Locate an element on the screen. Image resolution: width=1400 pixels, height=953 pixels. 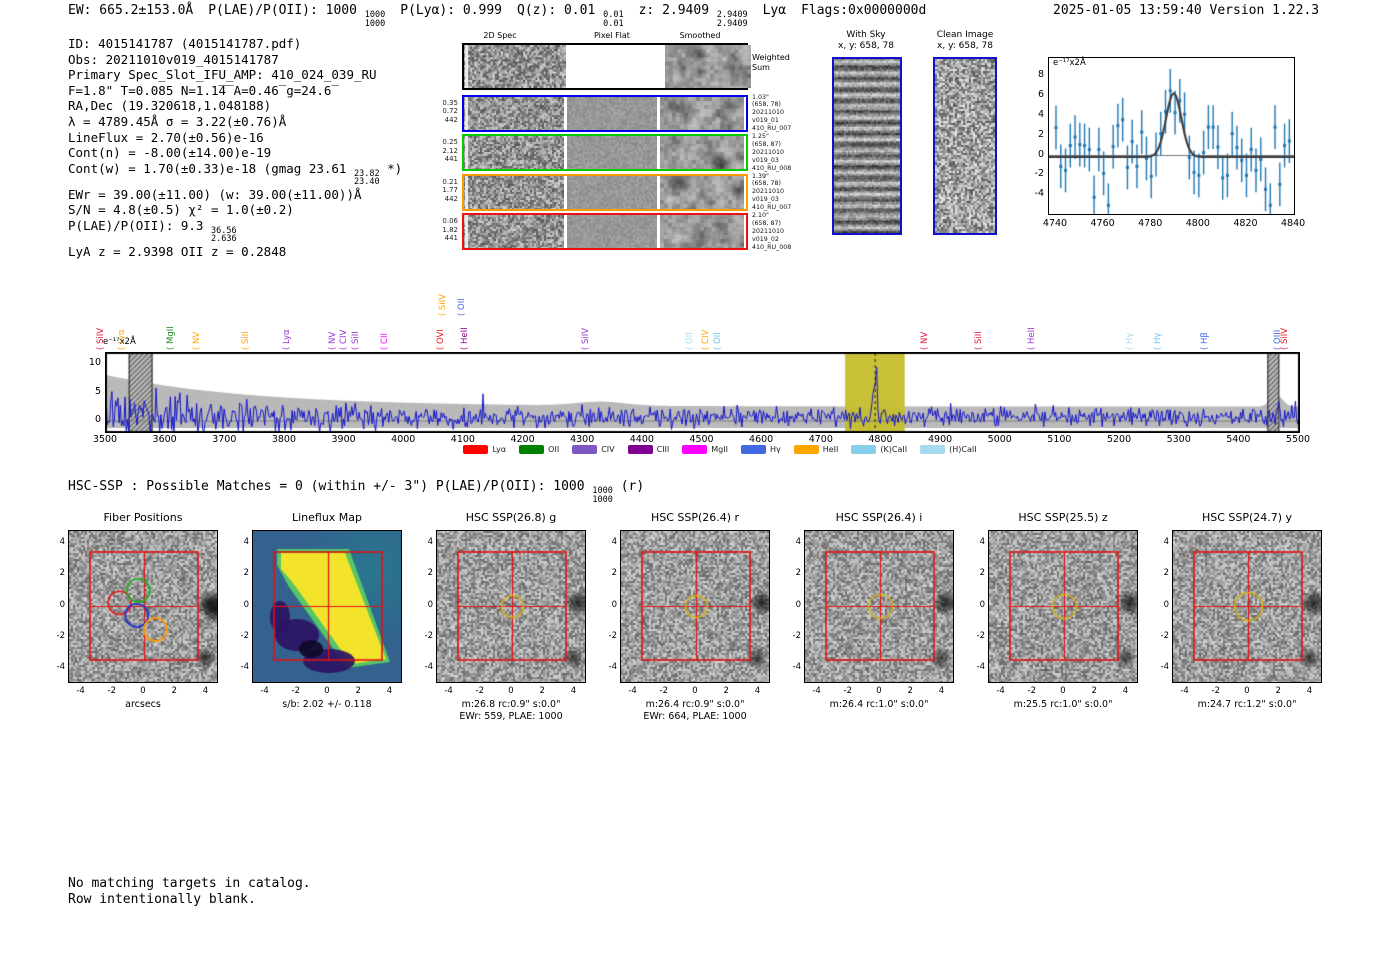
spectrum-xtick: 4300 is located at coordinates (582, 439).